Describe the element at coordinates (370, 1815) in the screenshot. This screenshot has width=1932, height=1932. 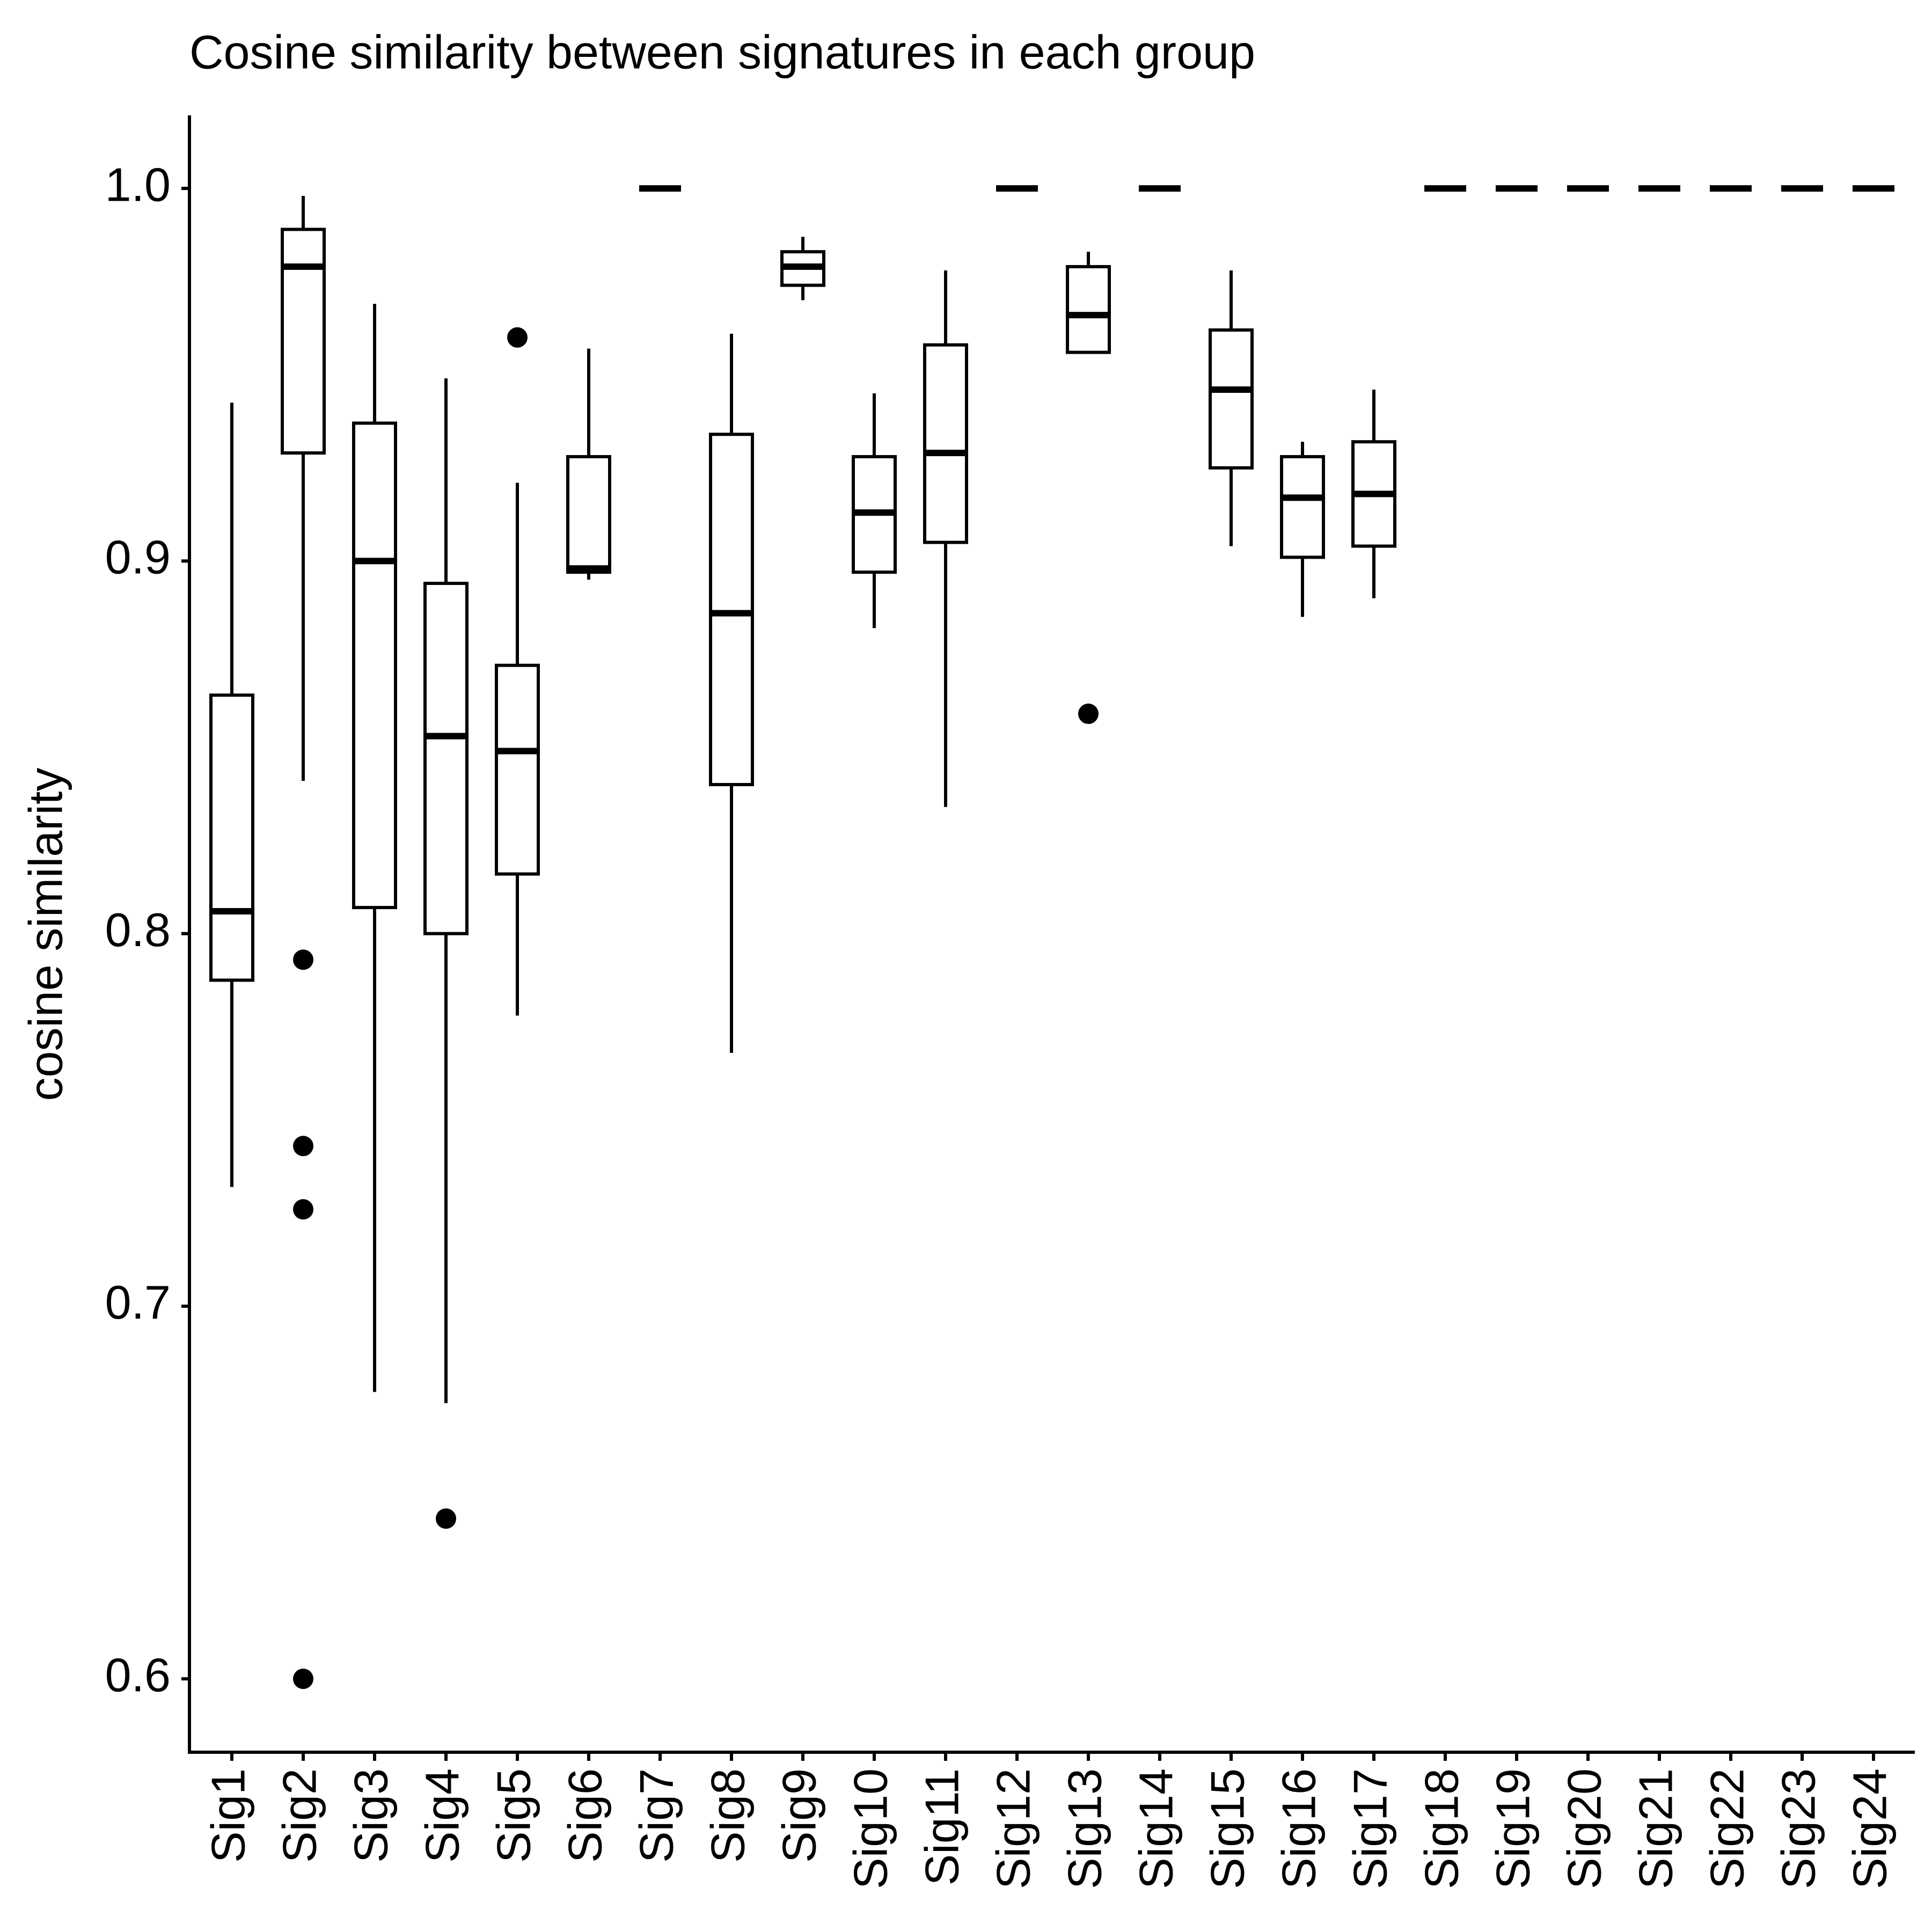
I see `x-tick-label: Sig3` at that location.